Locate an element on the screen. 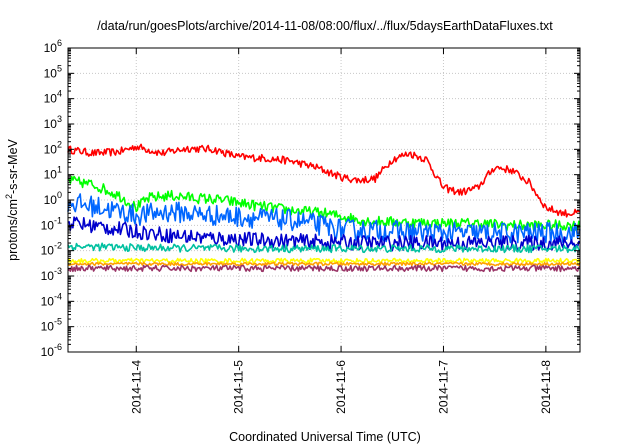 This screenshot has width=640, height=448. x-tick-label: 2014-11-5 is located at coordinates (239, 387).